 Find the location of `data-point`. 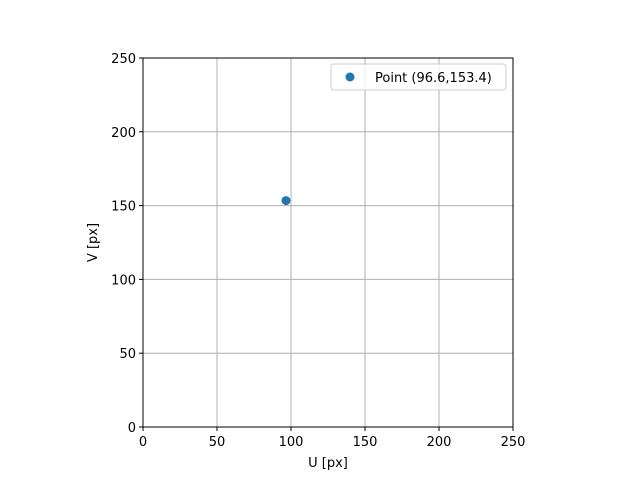

data-point is located at coordinates (286, 201).